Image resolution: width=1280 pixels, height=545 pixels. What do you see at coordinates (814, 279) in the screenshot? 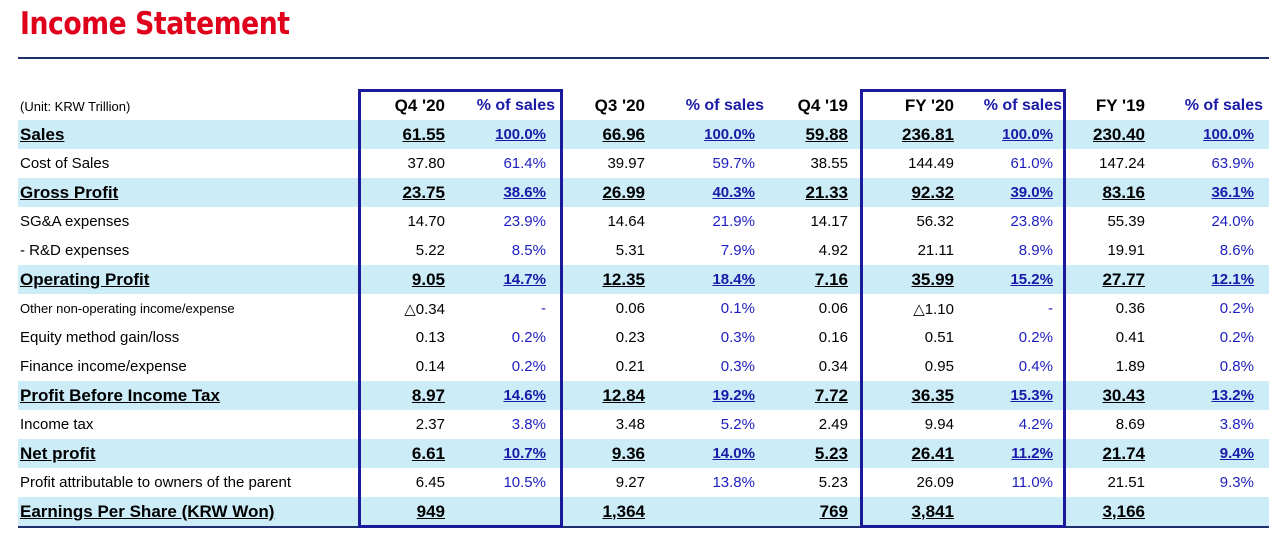
I see `value-cell: 7.16` at bounding box center [814, 279].